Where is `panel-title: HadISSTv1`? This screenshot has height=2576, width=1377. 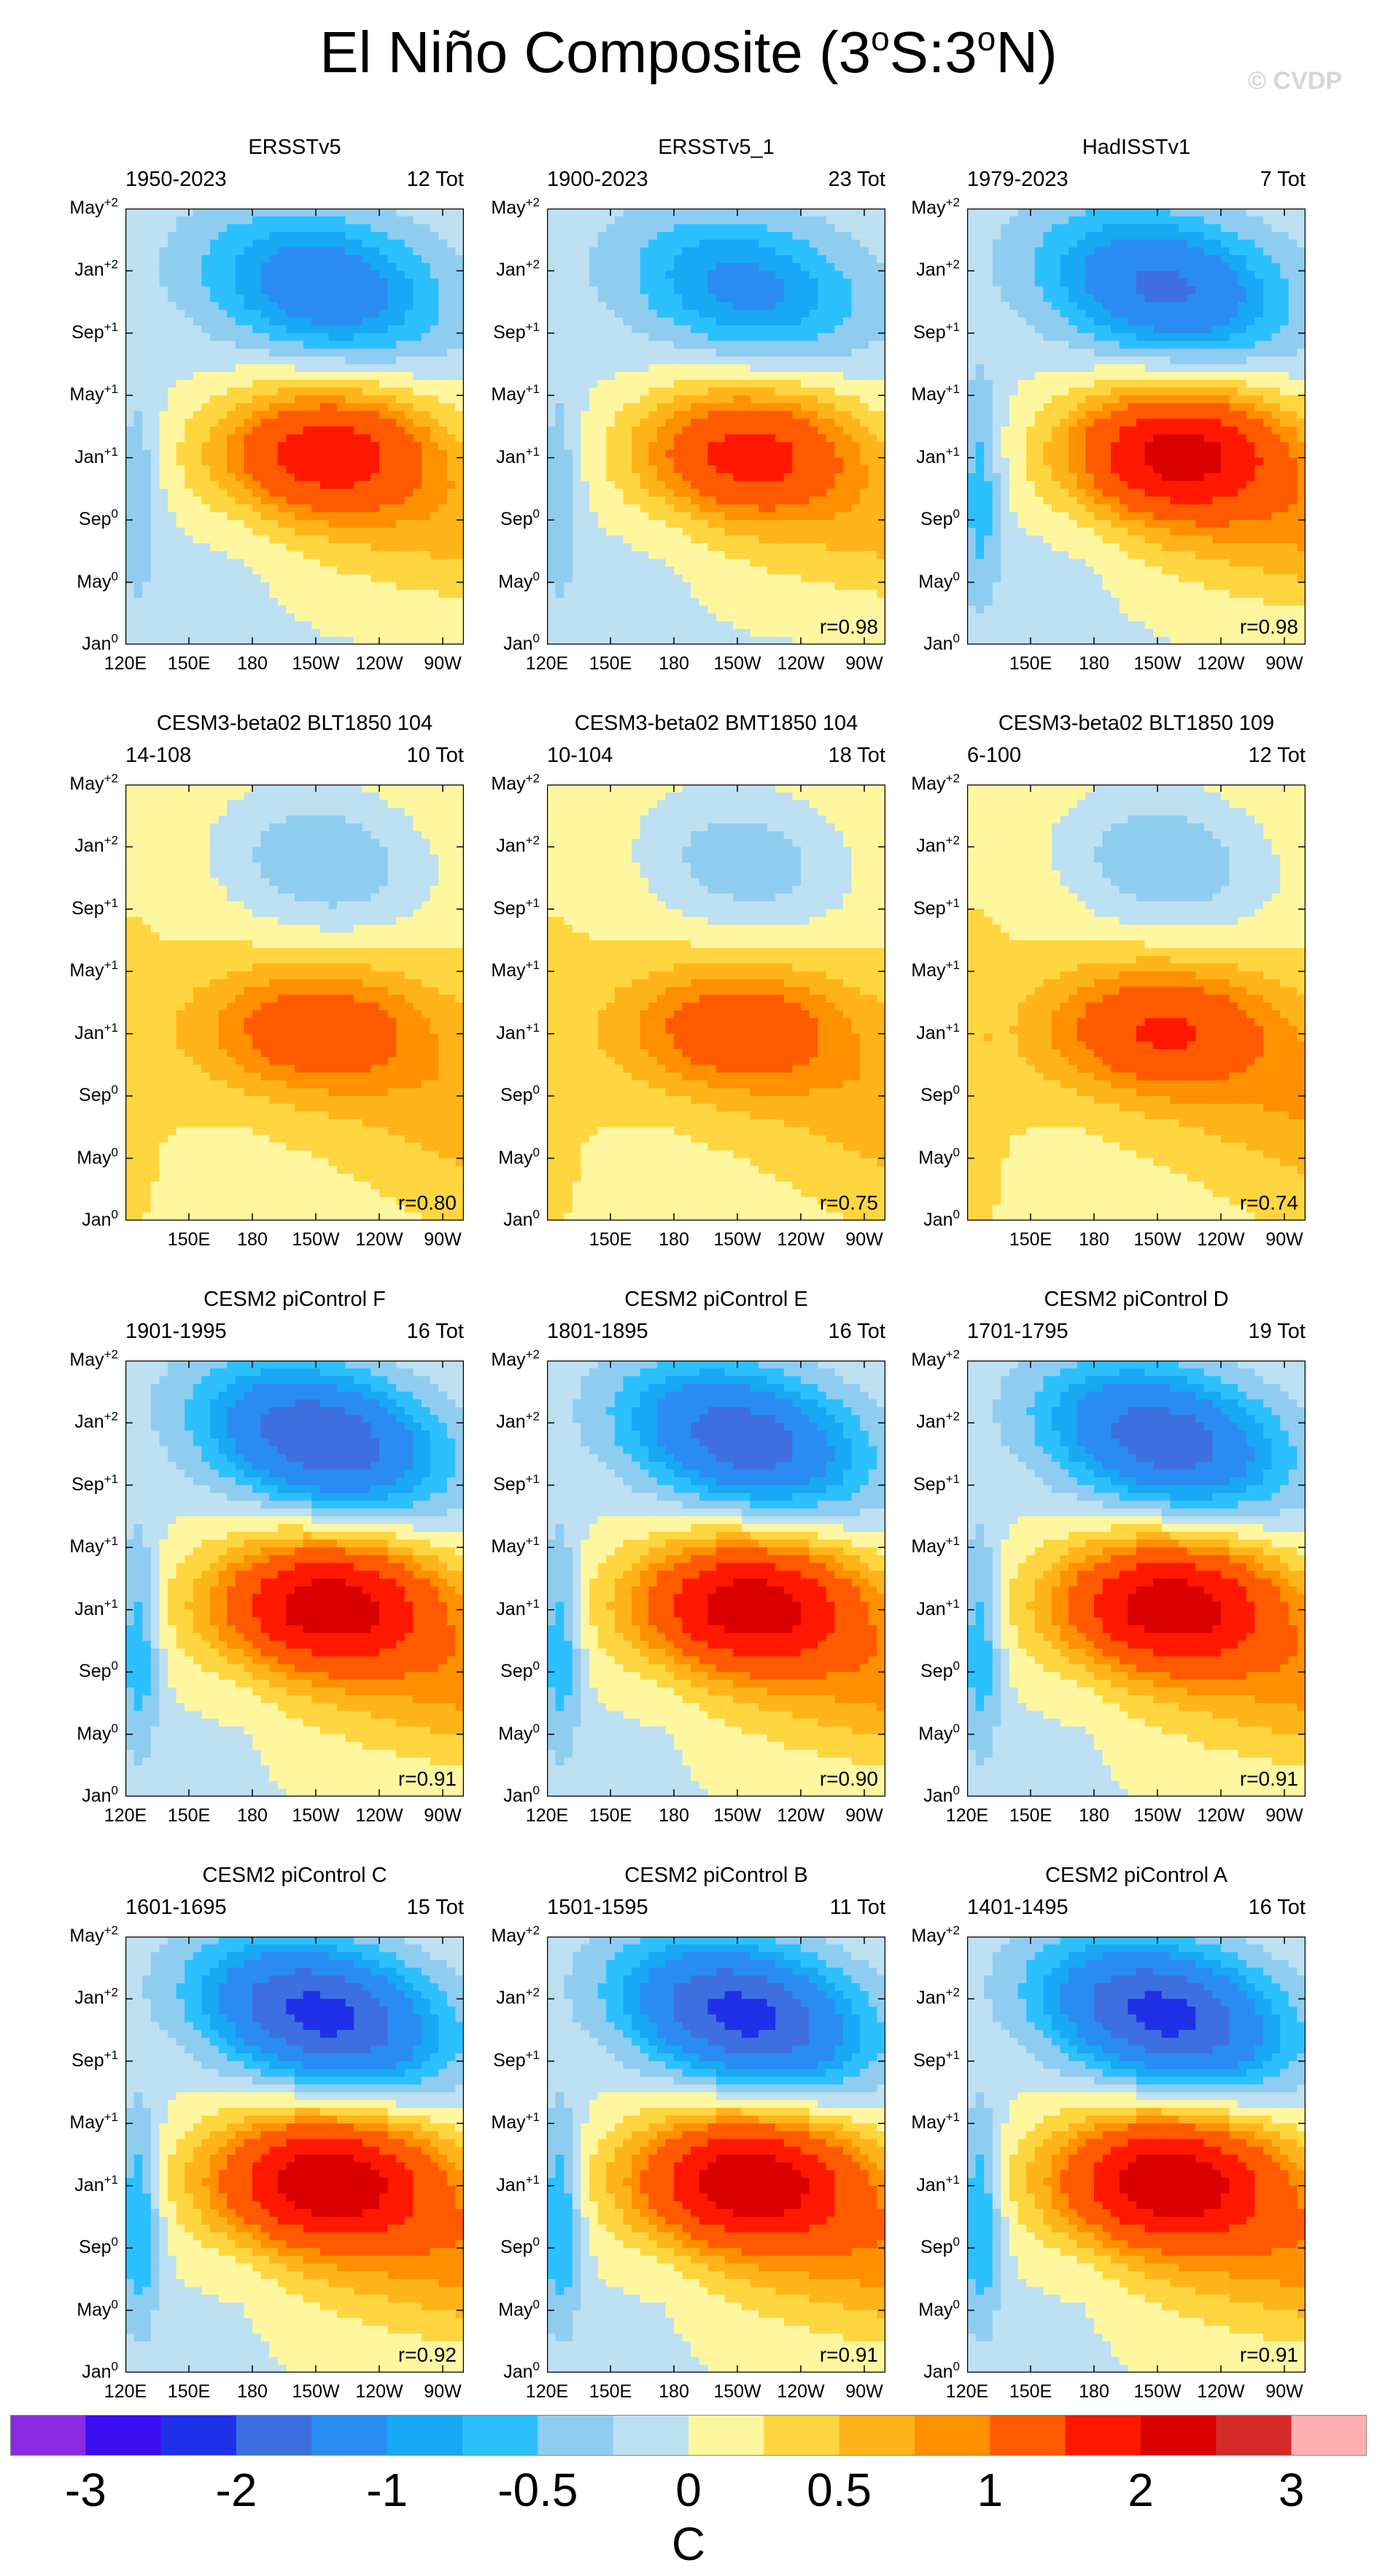 panel-title: HadISSTv1 is located at coordinates (1136, 148).